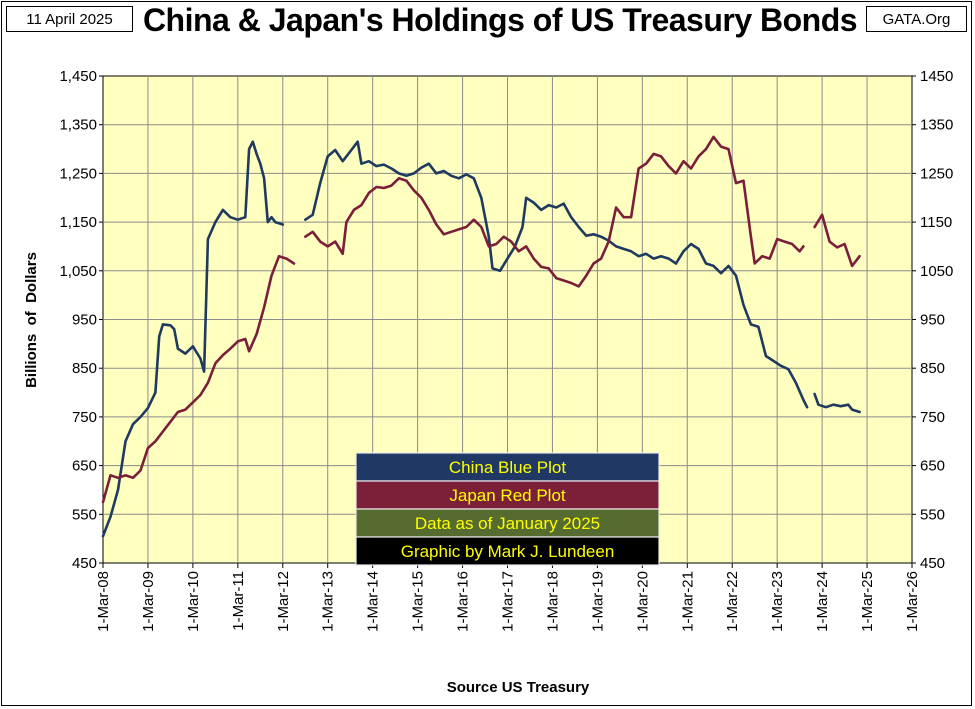  What do you see at coordinates (867, 601) in the screenshot?
I see `x-tick-label: 1-Mar-25` at bounding box center [867, 601].